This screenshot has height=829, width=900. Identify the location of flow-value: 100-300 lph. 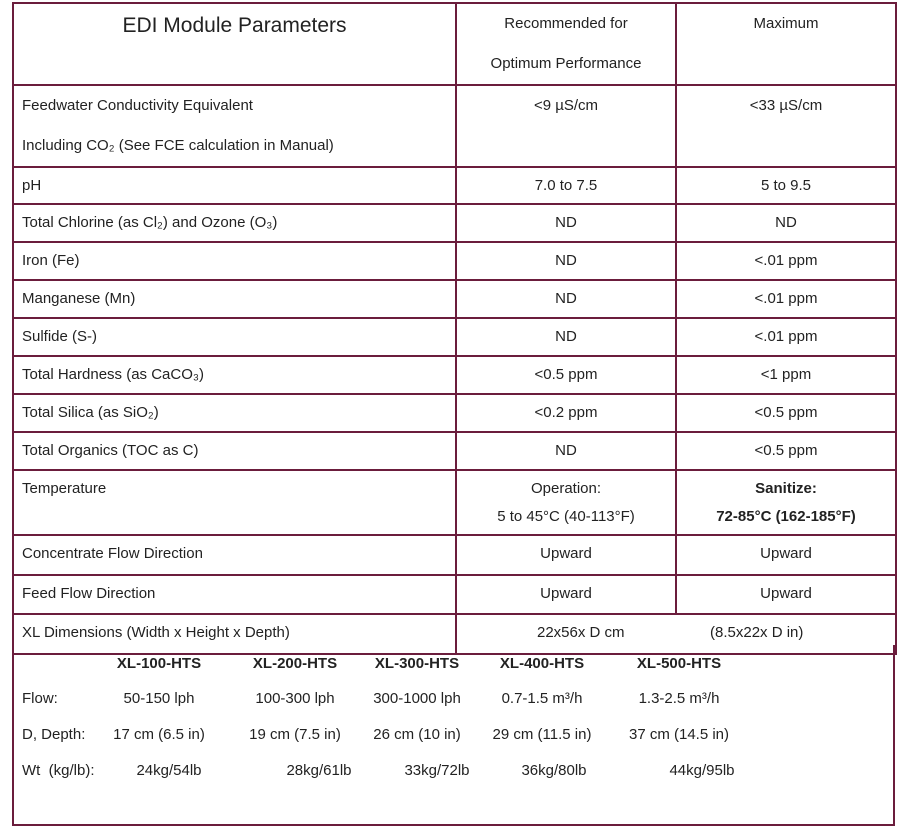
(295, 698).